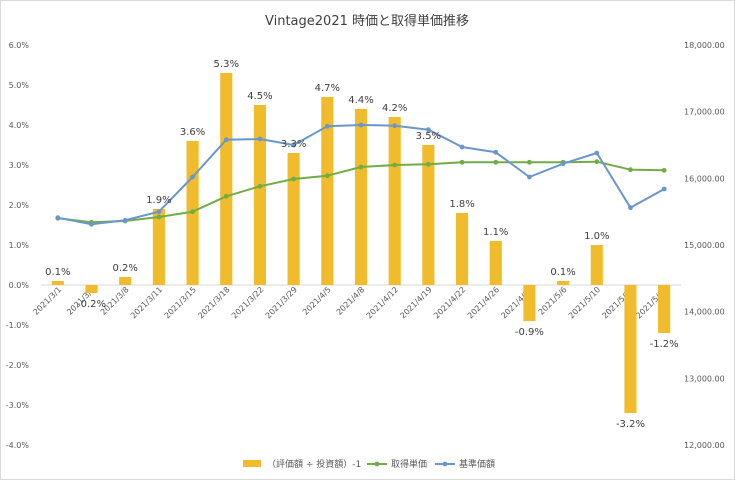 The height and width of the screenshot is (480, 735). I want to click on x-tick-label: 2021/5/6, so click(553, 301).